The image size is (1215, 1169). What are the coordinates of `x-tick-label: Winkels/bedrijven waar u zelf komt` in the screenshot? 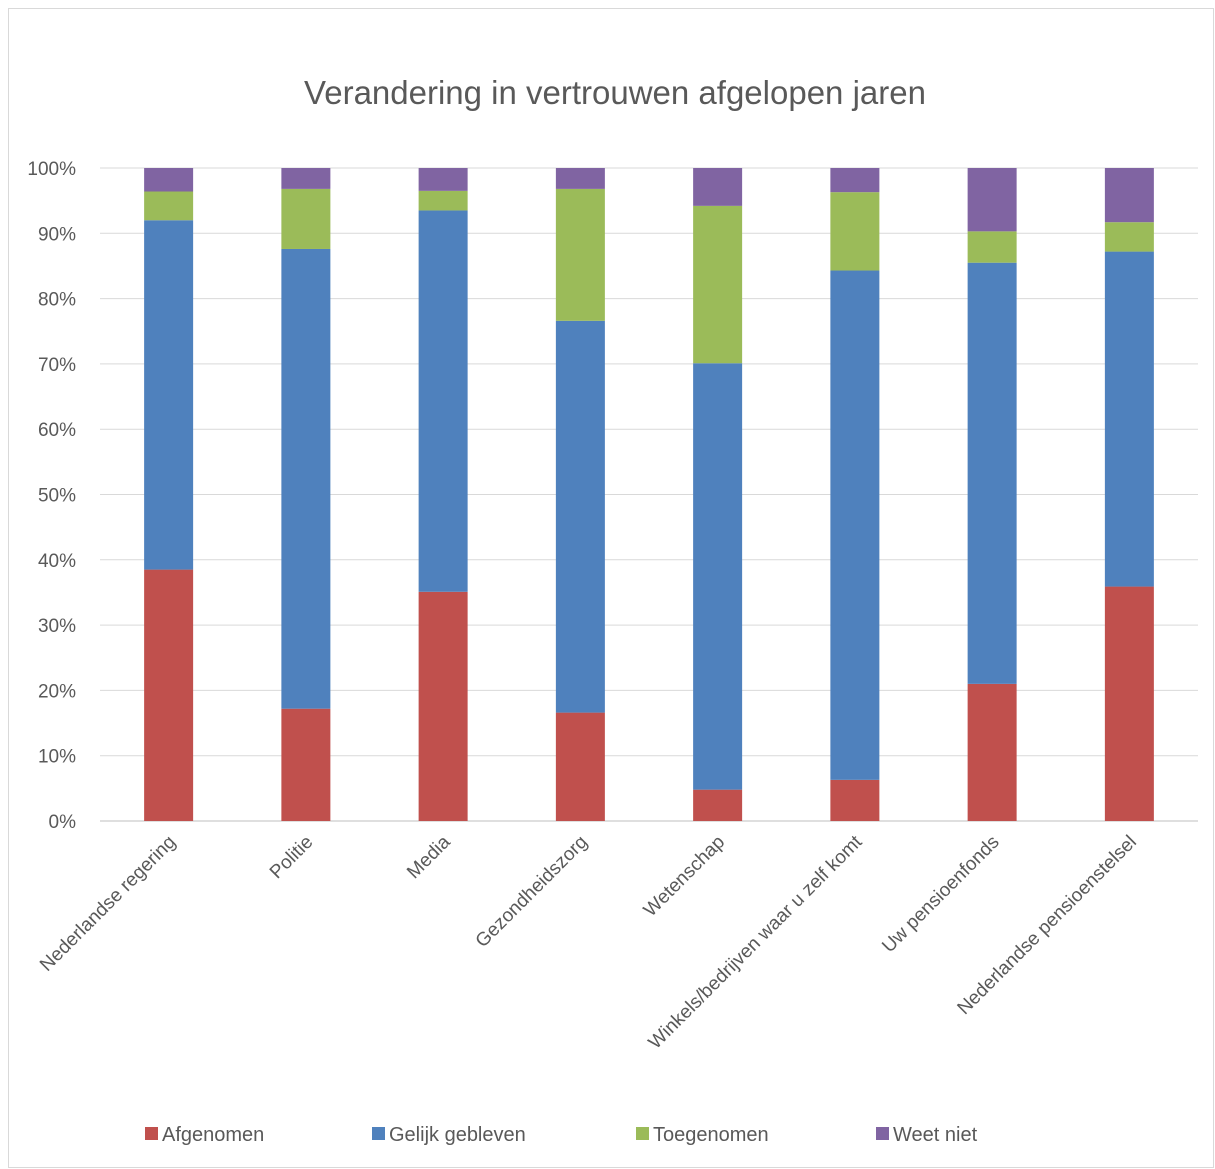 It's located at (756, 942).